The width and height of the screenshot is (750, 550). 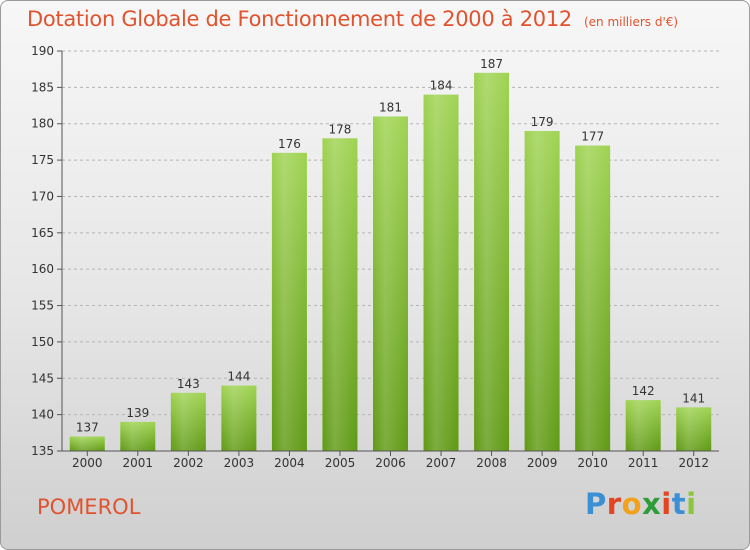 I want to click on data-label: 187, so click(x=491, y=64).